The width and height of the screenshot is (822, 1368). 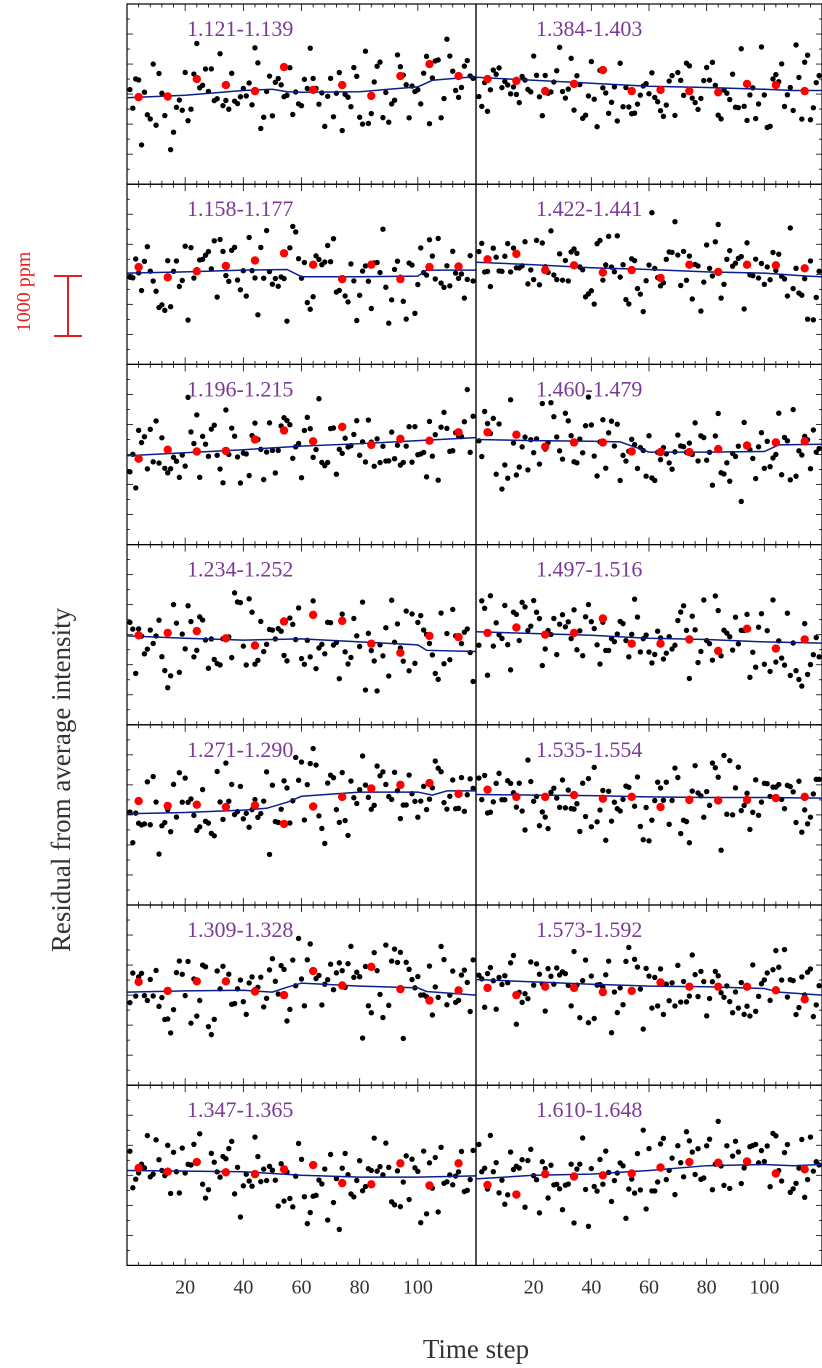 I want to click on x-axis-label: Time step, so click(x=476, y=1349).